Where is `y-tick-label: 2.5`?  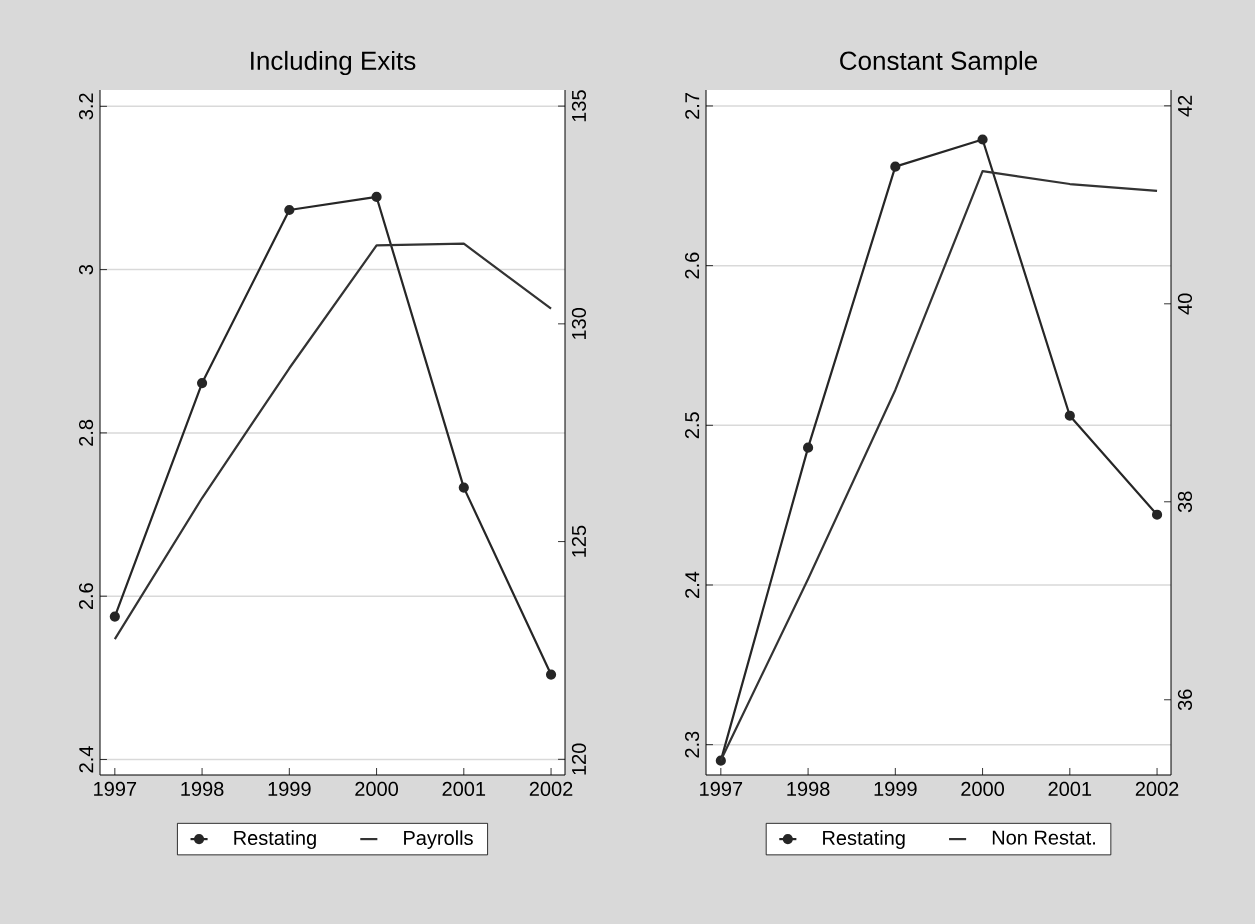 y-tick-label: 2.5 is located at coordinates (692, 425).